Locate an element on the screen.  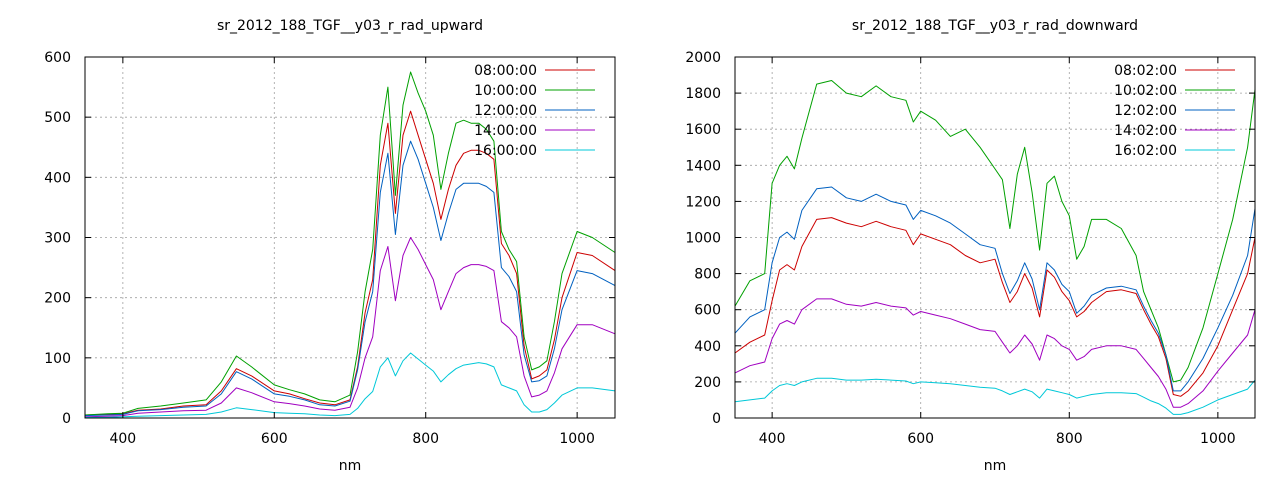
y-tick-label: 1400 is located at coordinates (703, 166).